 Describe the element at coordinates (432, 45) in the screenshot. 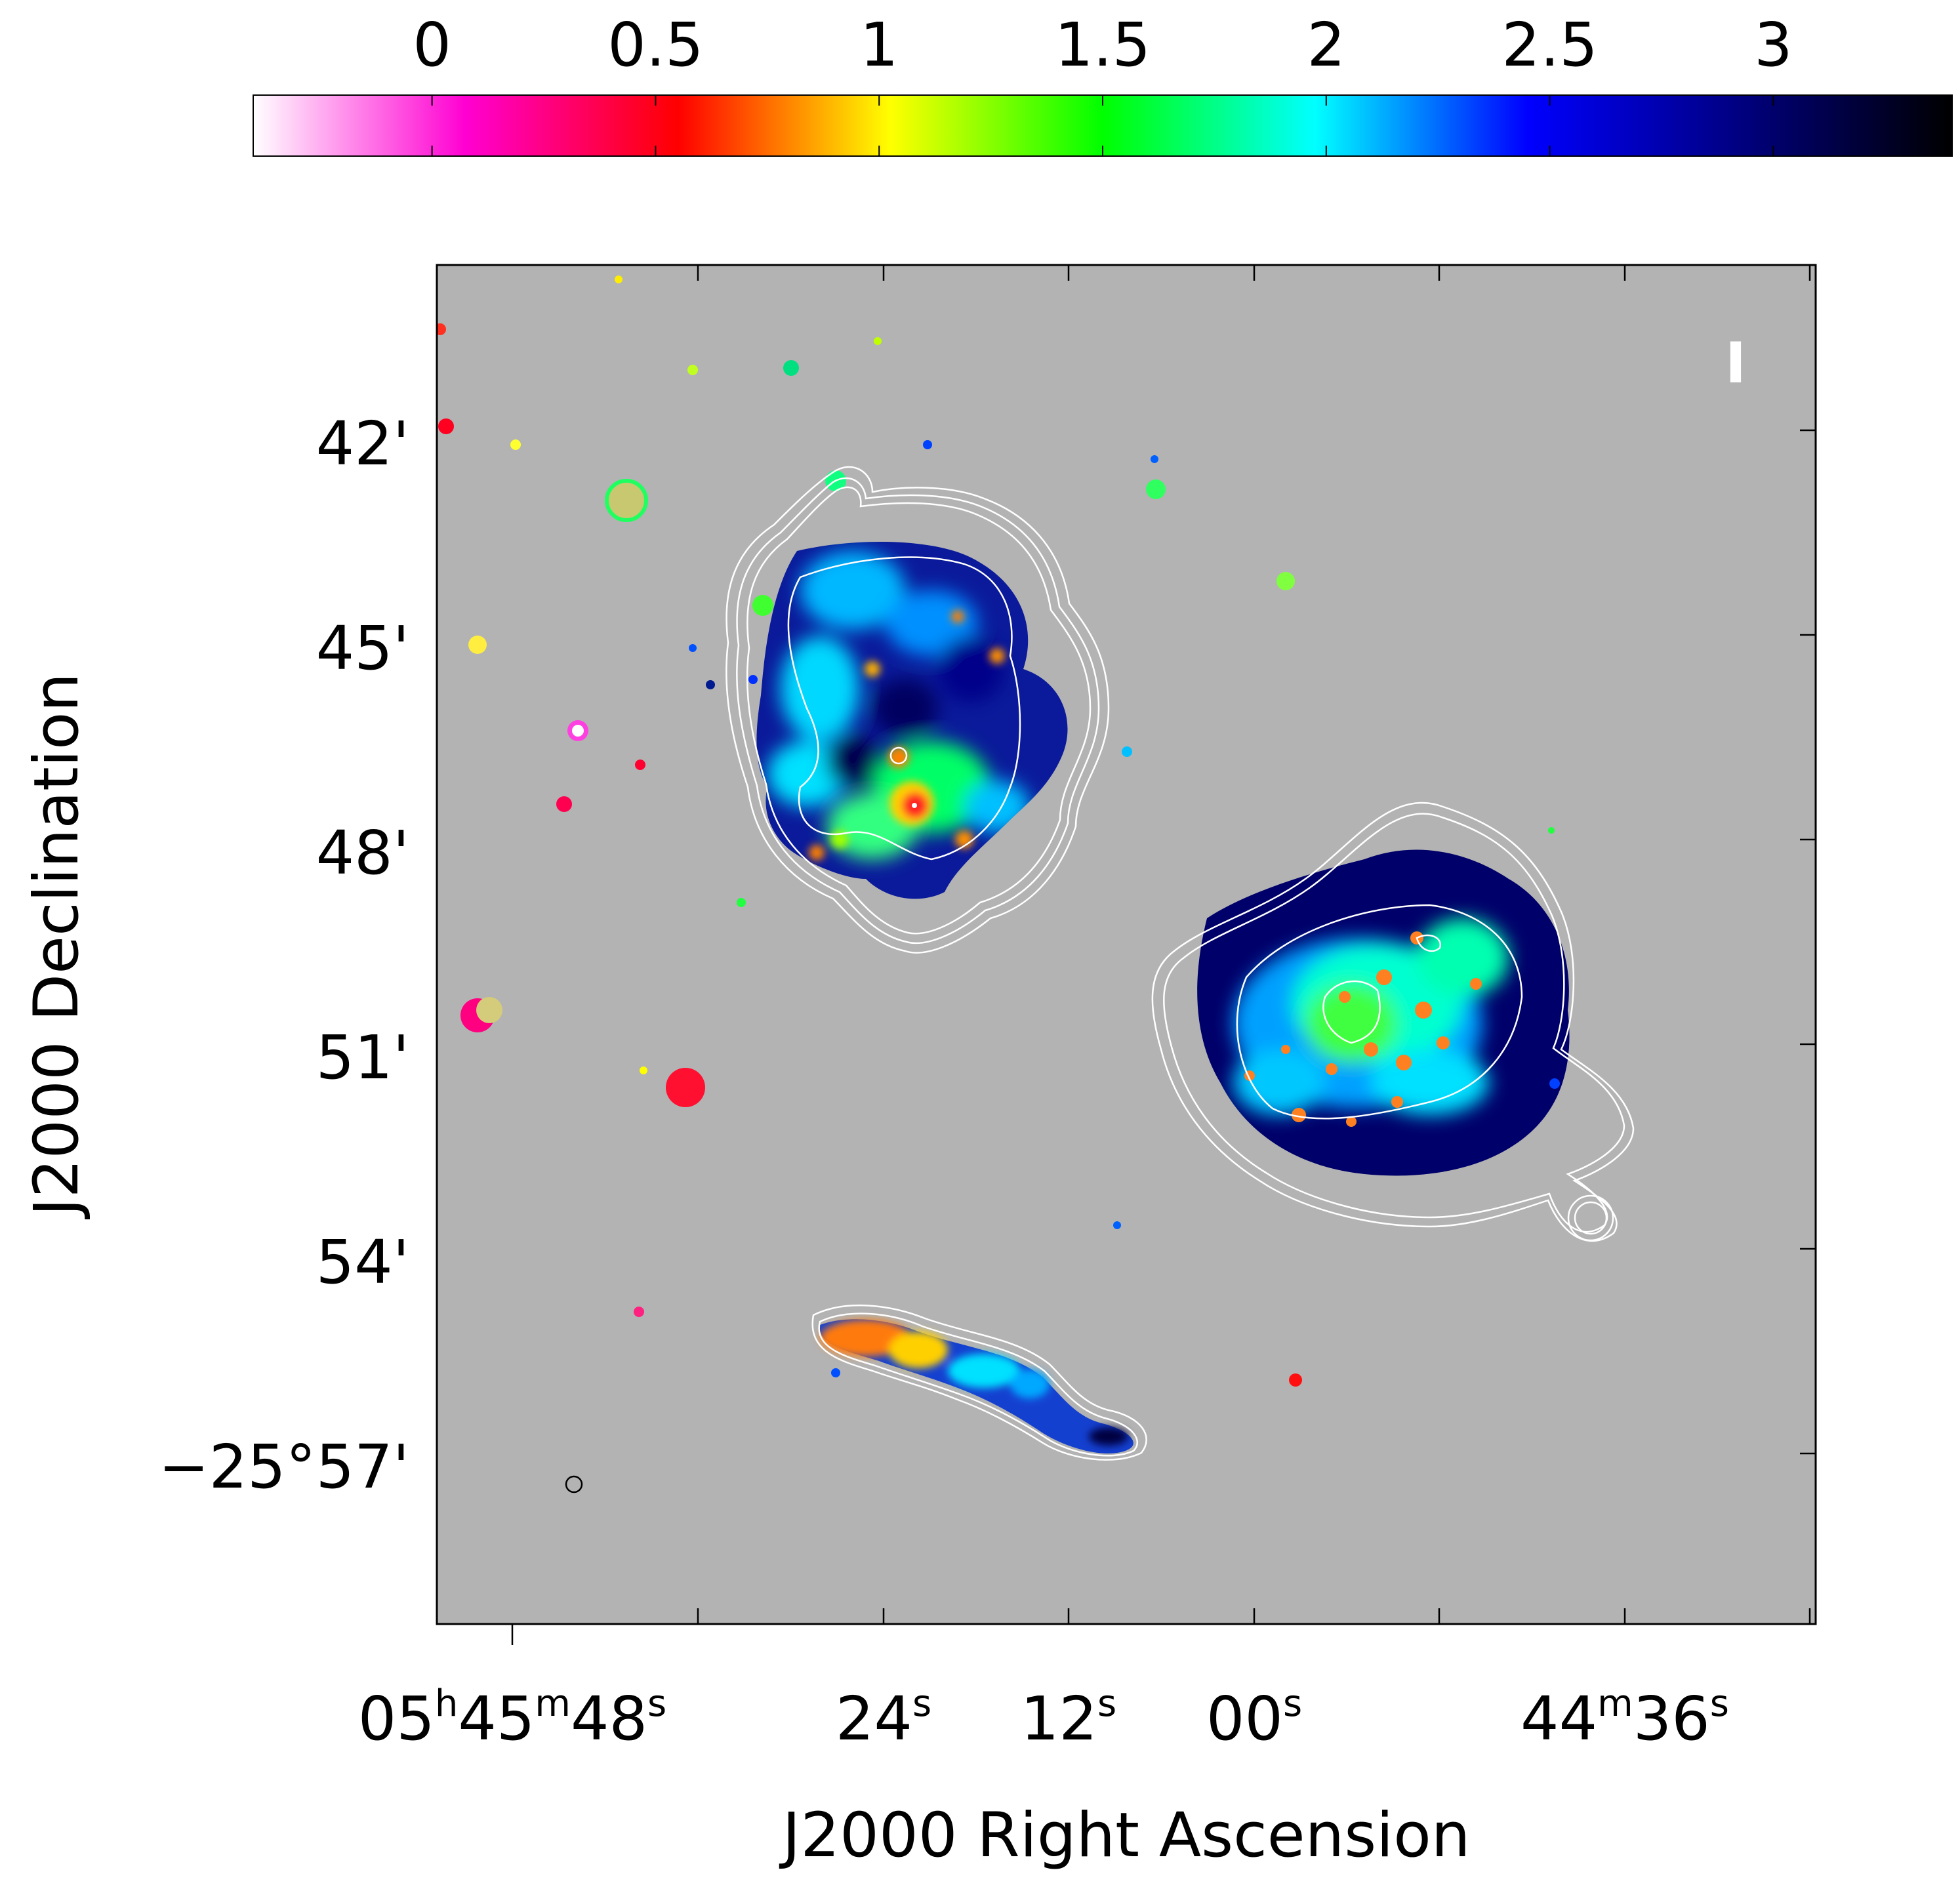

I see `colorbar-tick-label: 0` at that location.